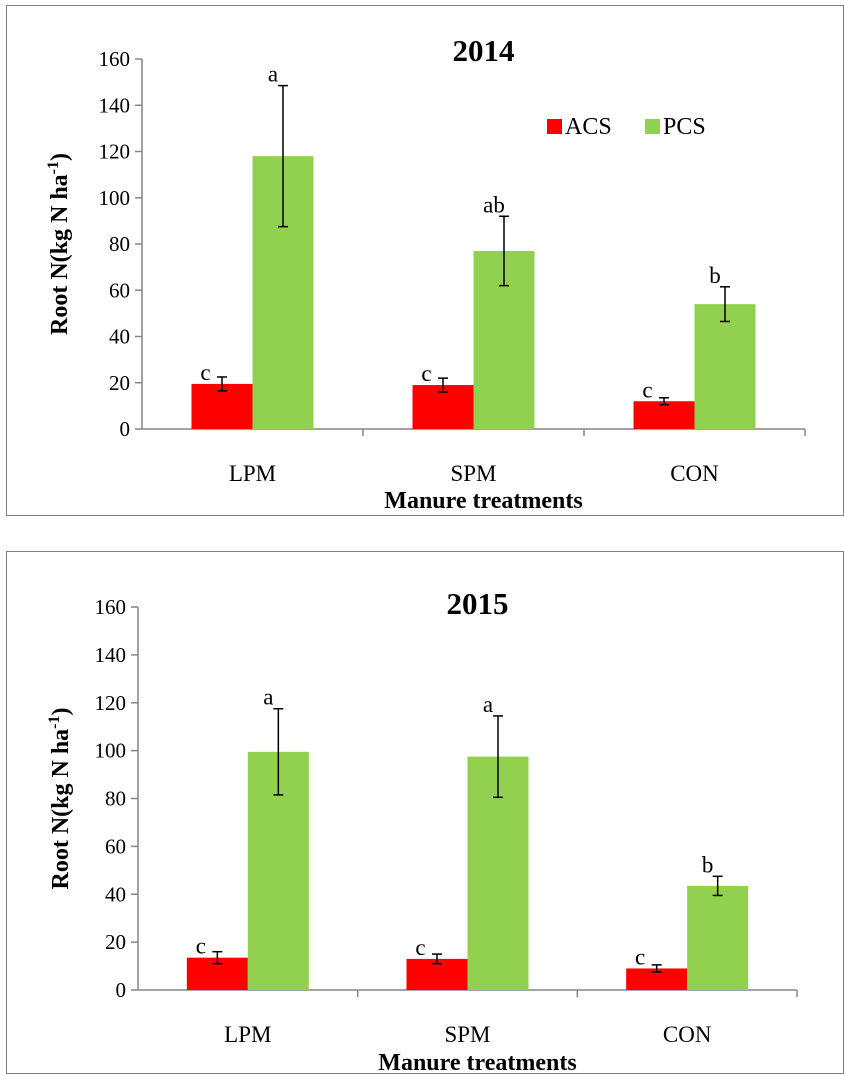 This screenshot has width=844, height=1075. I want to click on legend-swatch-pcs, so click(652, 126).